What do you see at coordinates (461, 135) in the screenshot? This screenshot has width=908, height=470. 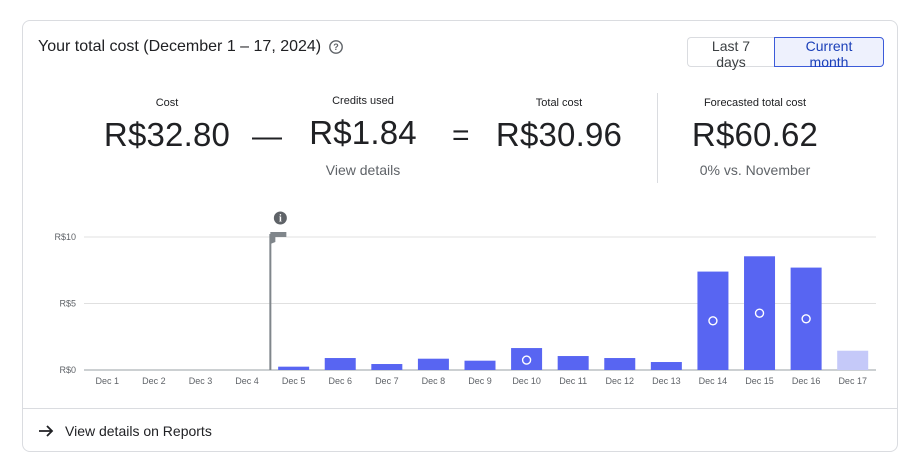 I see `equals-operator: =` at bounding box center [461, 135].